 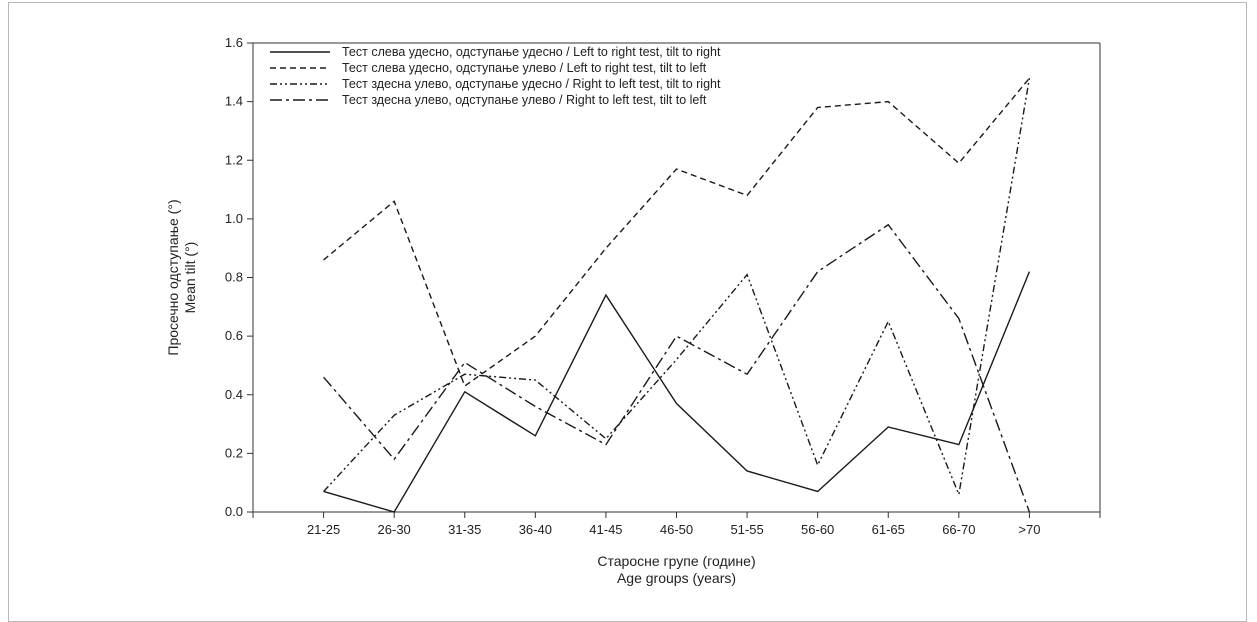 What do you see at coordinates (958, 529) in the screenshot?
I see `x-tick-label: 66-70` at bounding box center [958, 529].